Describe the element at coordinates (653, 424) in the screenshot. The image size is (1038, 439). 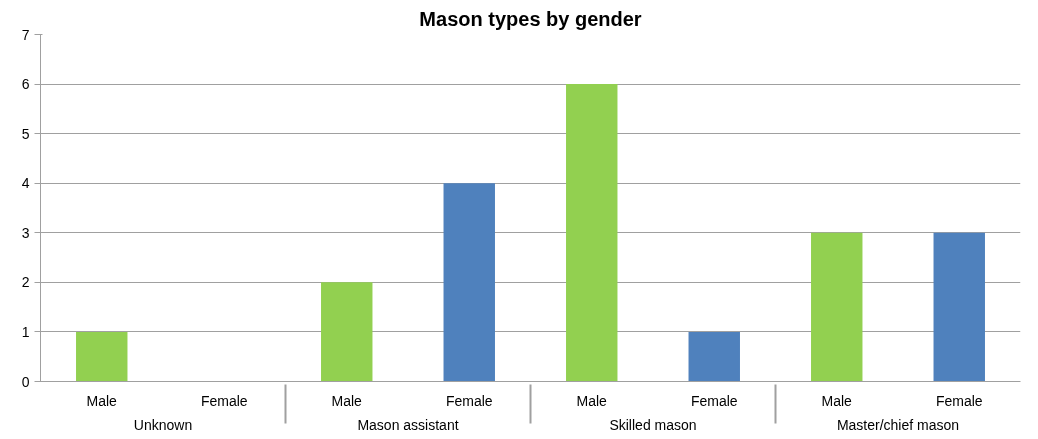
I see `x-tick-label: Skilled mason` at that location.